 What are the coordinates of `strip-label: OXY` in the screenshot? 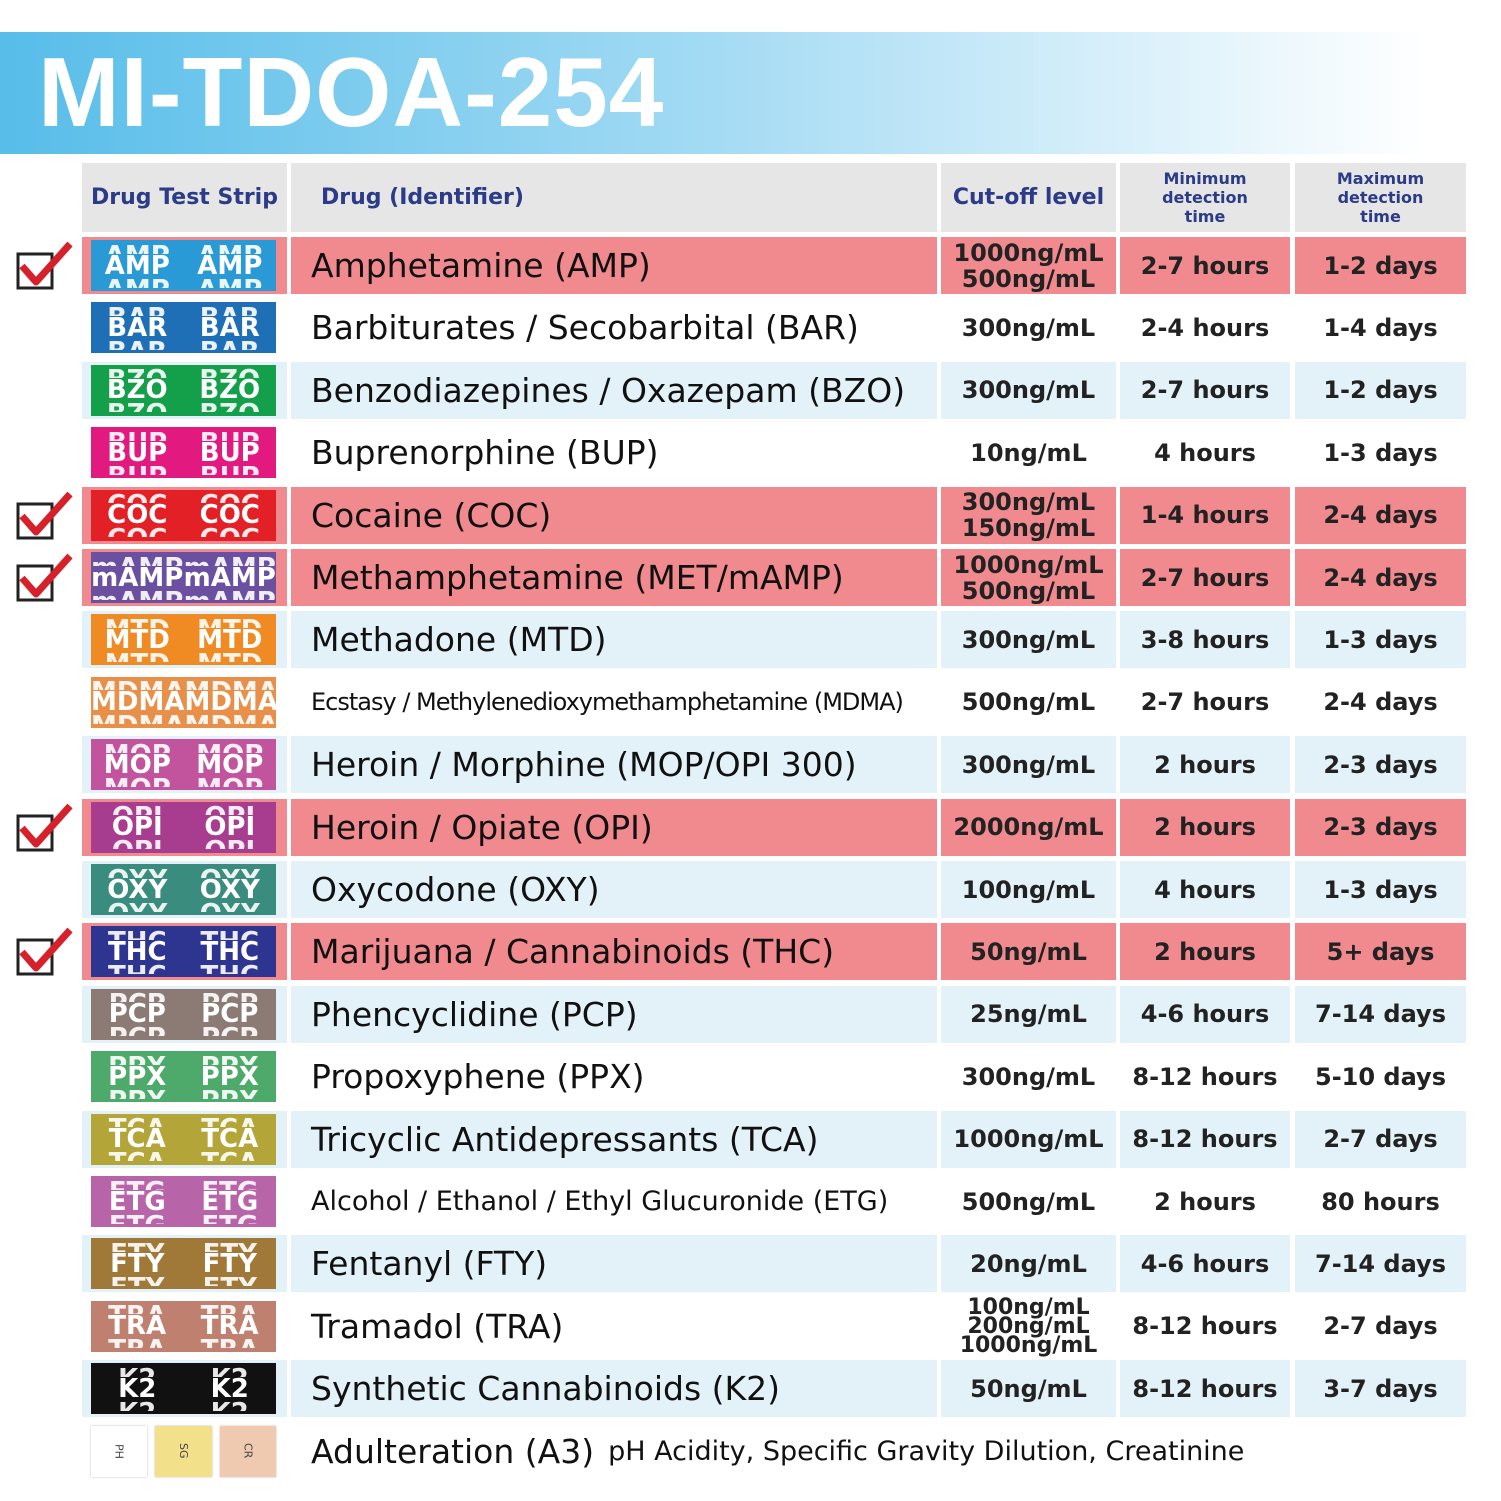 It's located at (230, 907).